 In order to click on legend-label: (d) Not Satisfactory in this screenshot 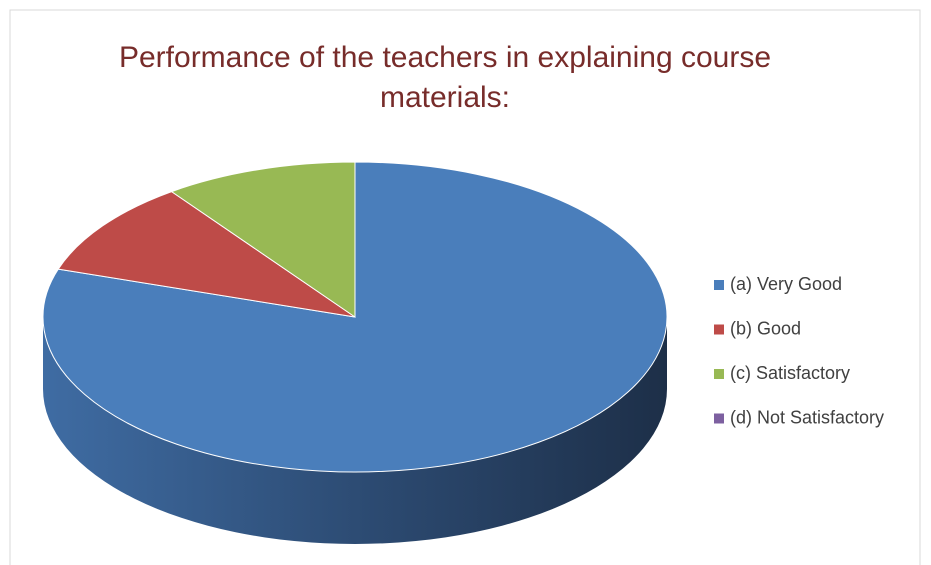, I will do `click(807, 417)`.